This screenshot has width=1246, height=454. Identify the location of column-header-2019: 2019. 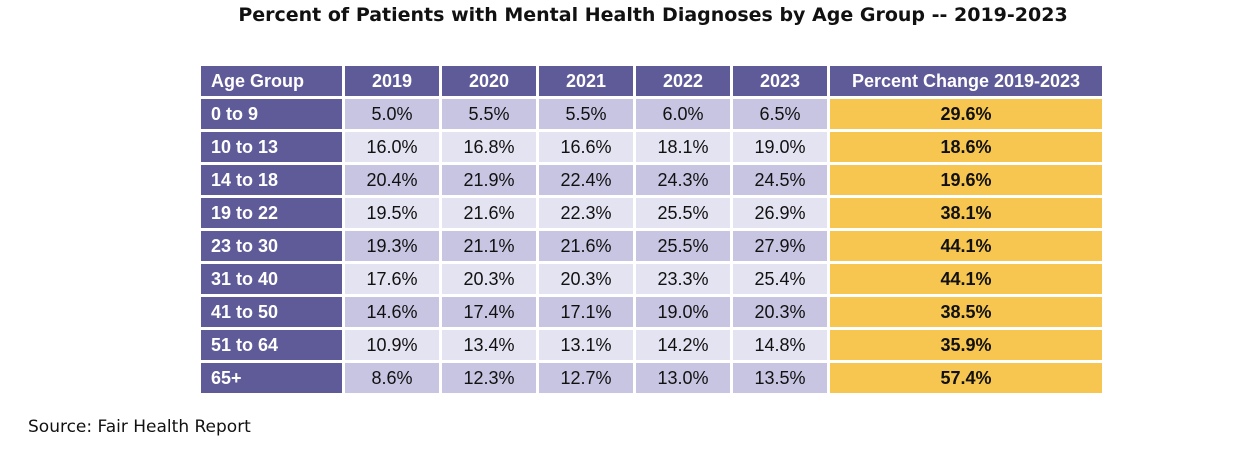
(392, 81).